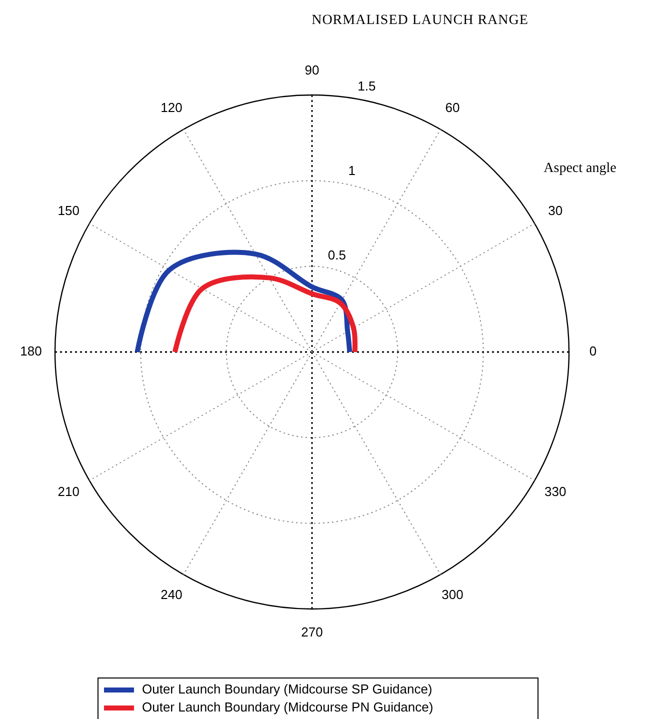  I want to click on y-tick-label: 0.5, so click(337, 254).